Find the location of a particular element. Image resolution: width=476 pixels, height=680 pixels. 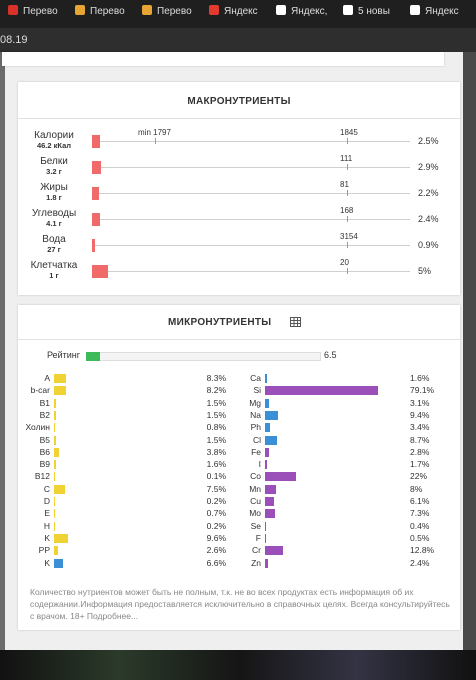

micro-percent: 0.2% is located at coordinates (216, 501).